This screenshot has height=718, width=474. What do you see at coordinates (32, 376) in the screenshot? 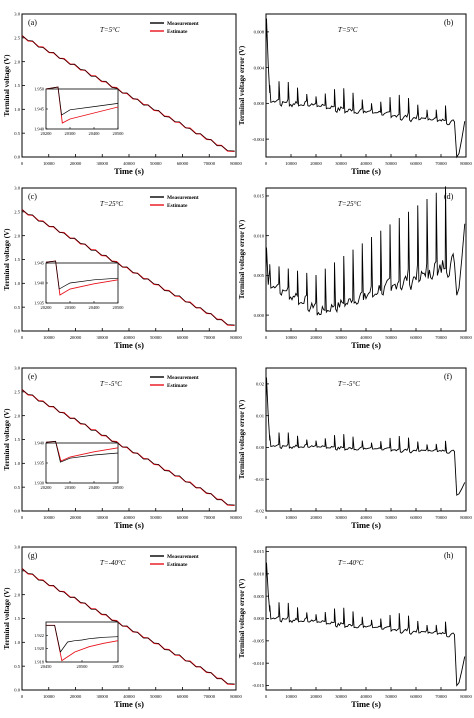
I see `panel-label: (e)` at bounding box center [32, 376].